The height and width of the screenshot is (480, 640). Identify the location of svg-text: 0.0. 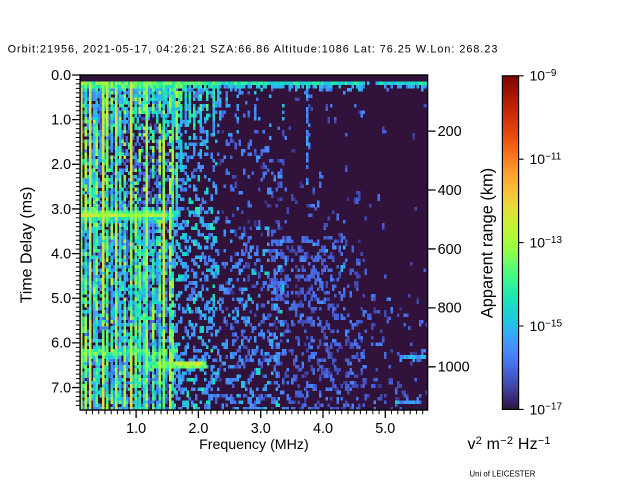
(61, 76).